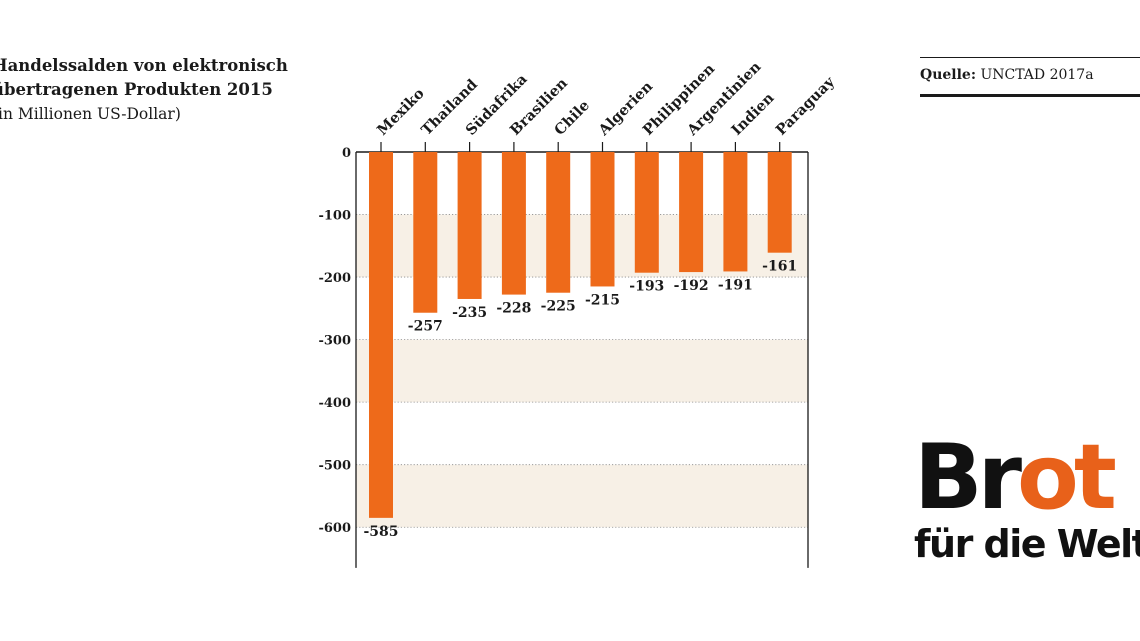  What do you see at coordinates (735, 212) in the screenshot?
I see `bar-indien` at bounding box center [735, 212].